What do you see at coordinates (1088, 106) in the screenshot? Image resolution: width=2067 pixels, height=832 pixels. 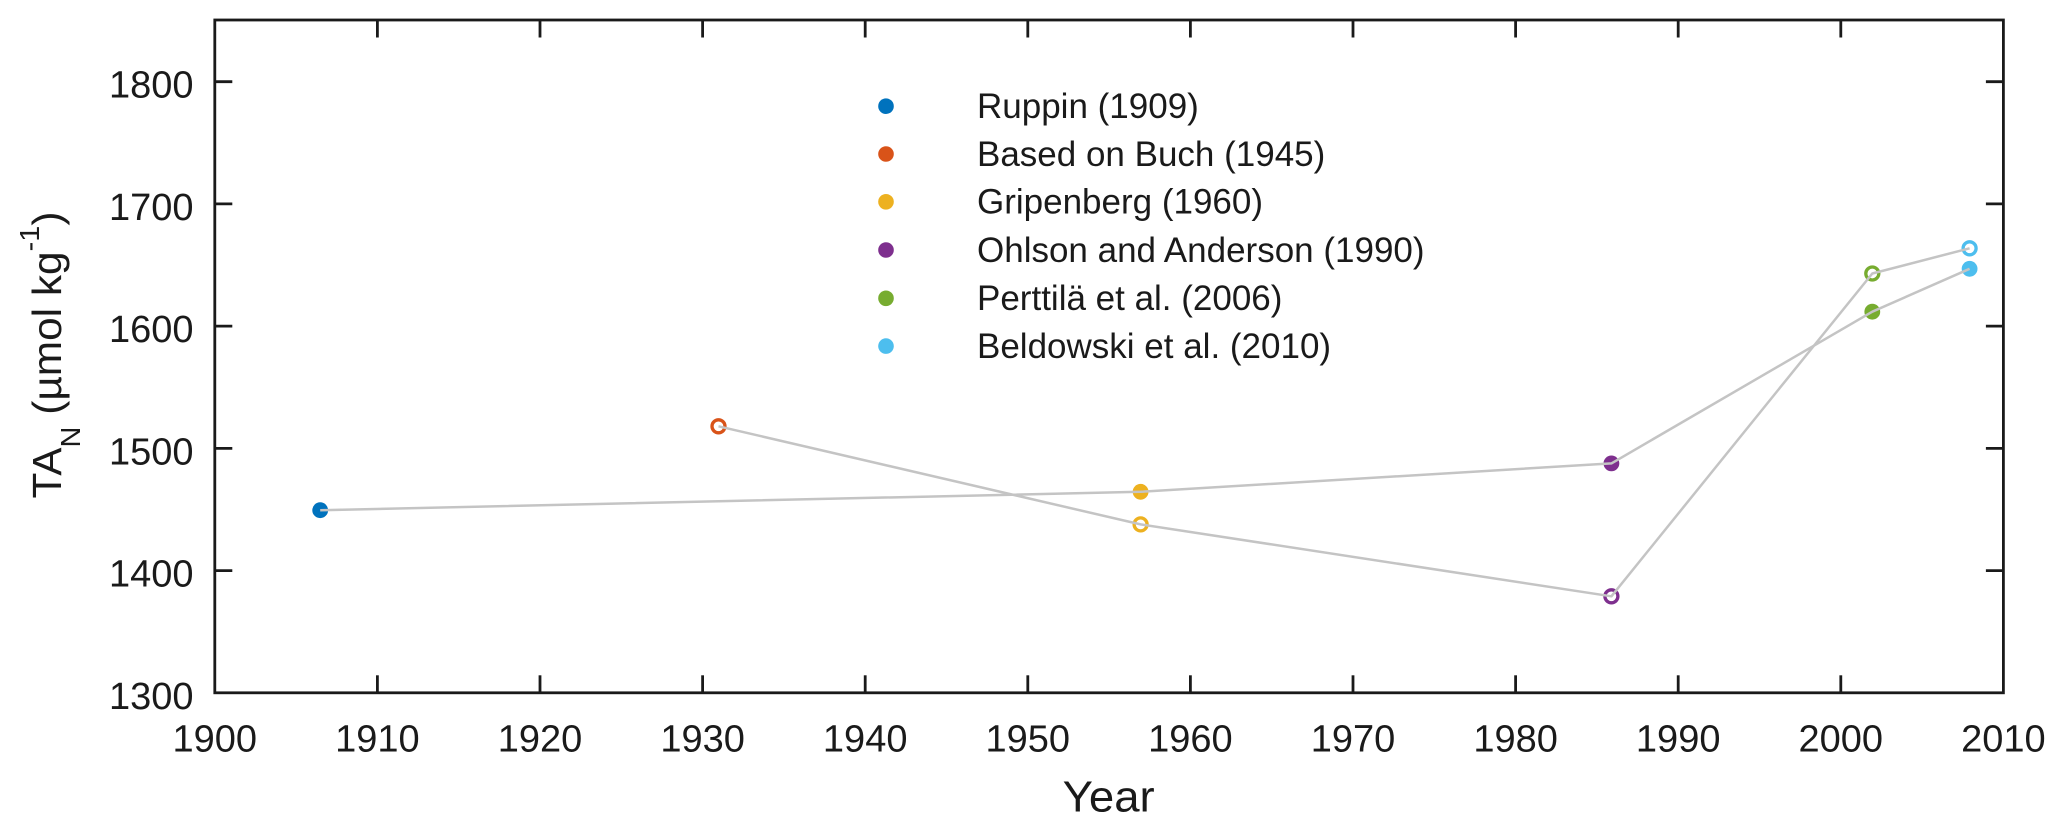 I see `svg-text: Ruppin (1909)` at bounding box center [1088, 106].